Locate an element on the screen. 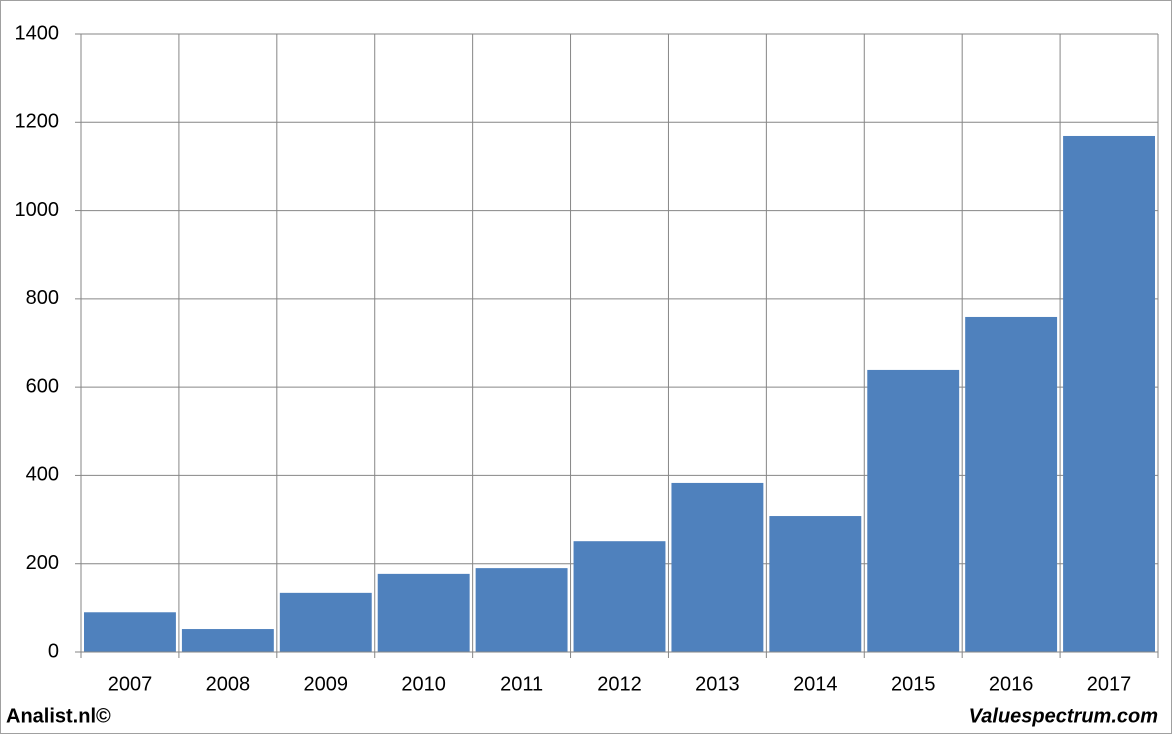 The image size is (1172, 734). credit-left: Analist.nl© is located at coordinates (58, 716).